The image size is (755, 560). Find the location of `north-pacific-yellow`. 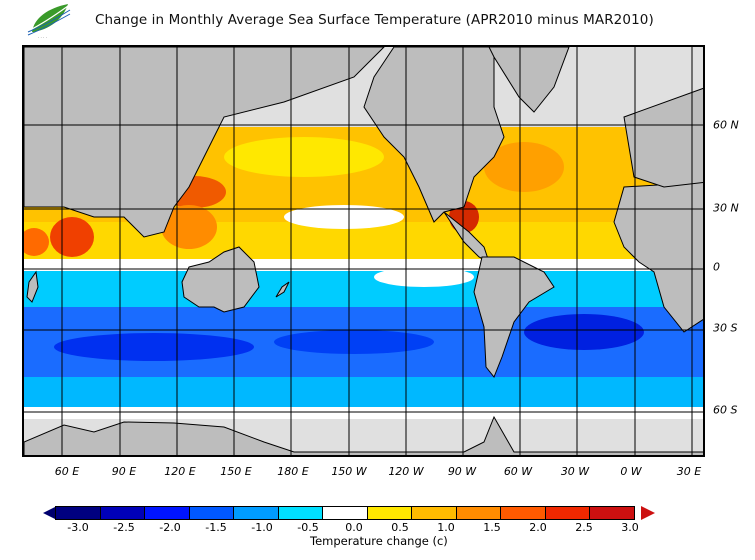

north-pacific-yellow is located at coordinates (304, 157).